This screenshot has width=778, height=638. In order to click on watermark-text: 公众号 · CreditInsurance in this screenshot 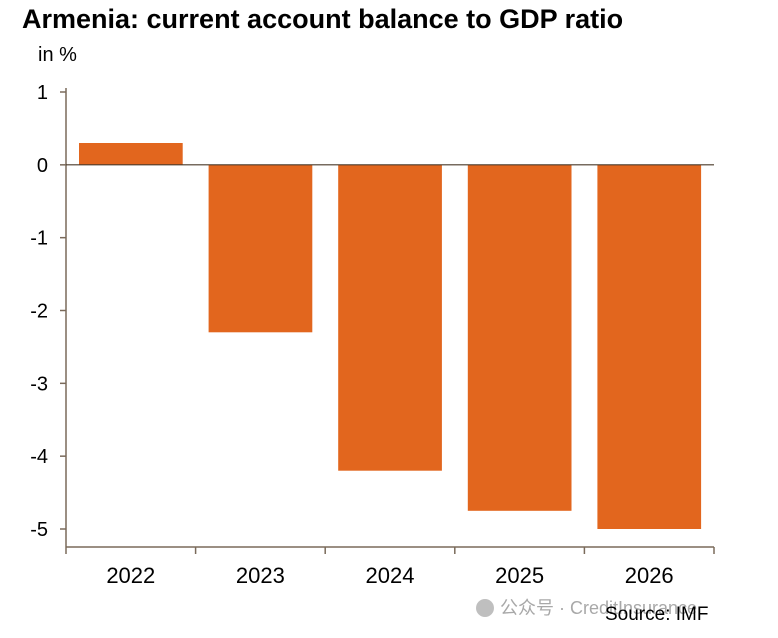, I will do `click(599, 608)`.